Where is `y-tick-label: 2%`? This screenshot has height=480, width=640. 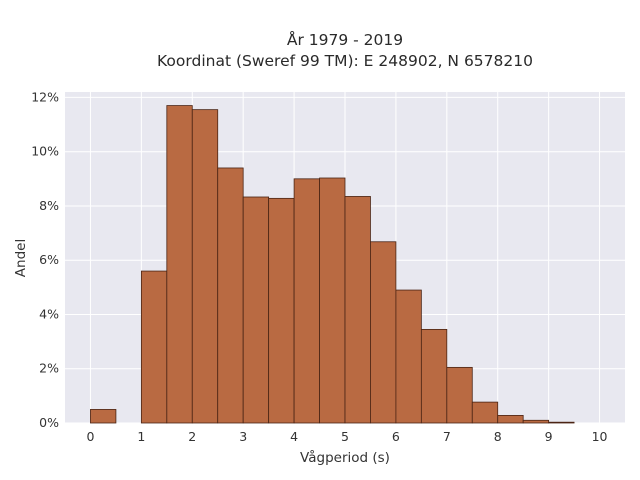 y-tick-label: 2% is located at coordinates (49, 368).